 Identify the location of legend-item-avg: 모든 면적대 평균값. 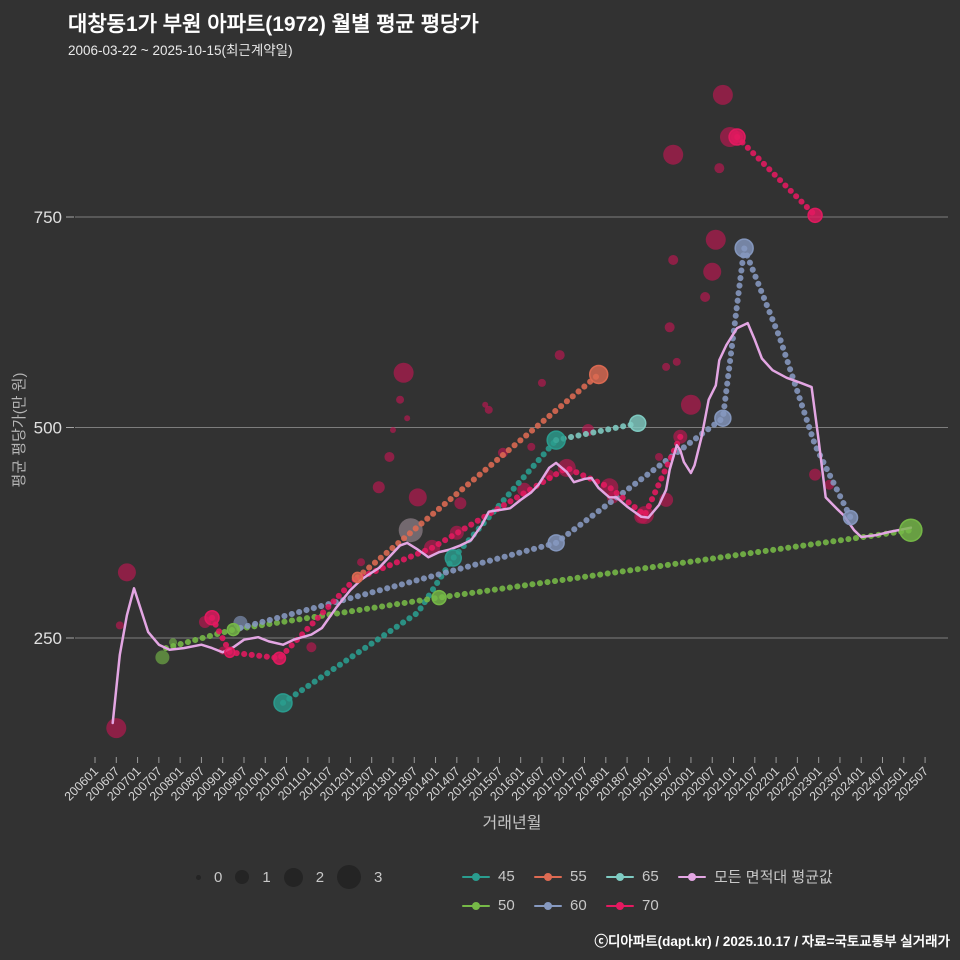
(755, 876).